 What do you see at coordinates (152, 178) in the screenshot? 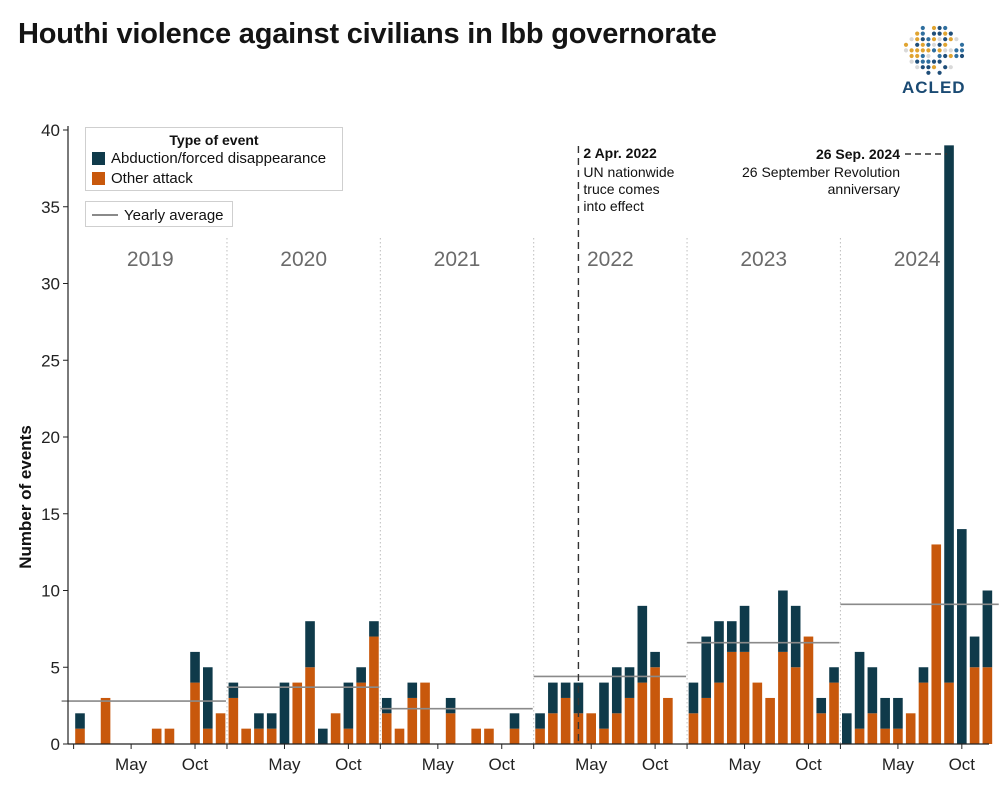
I see `legend-label-other-attack: Other attack` at bounding box center [152, 178].